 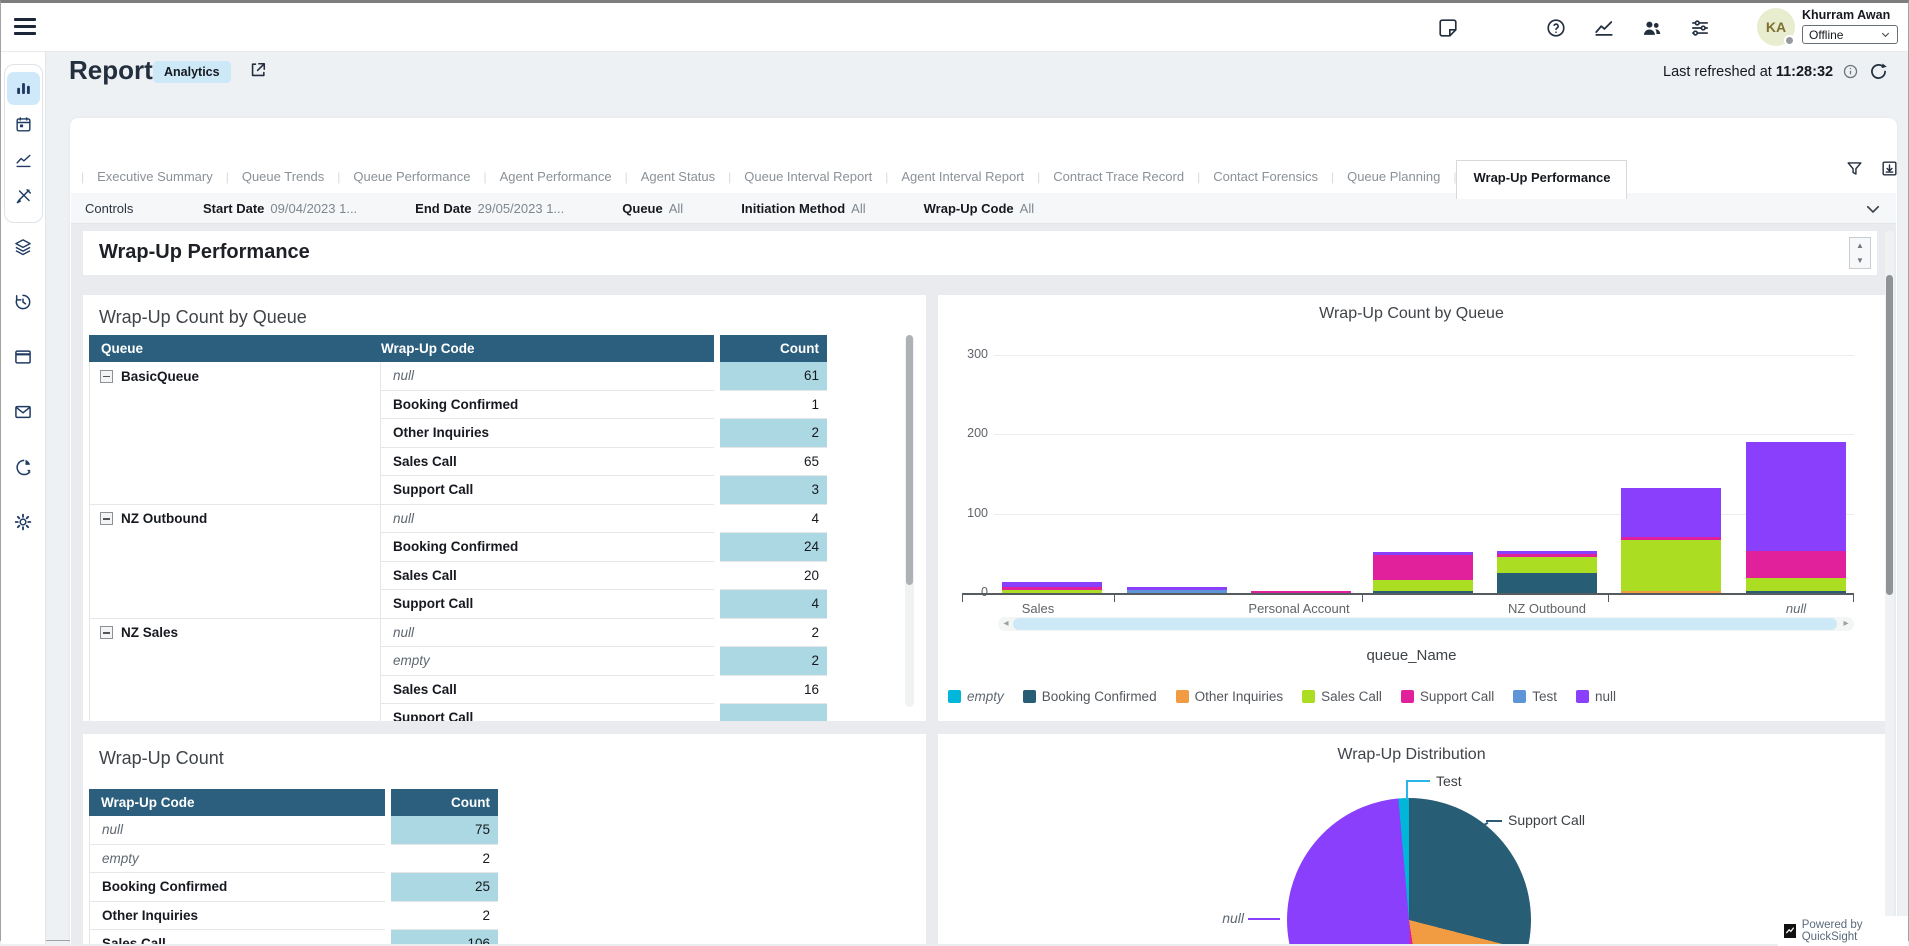 I want to click on legend-other-inquiries: Other Inquiries, so click(x=1229, y=696).